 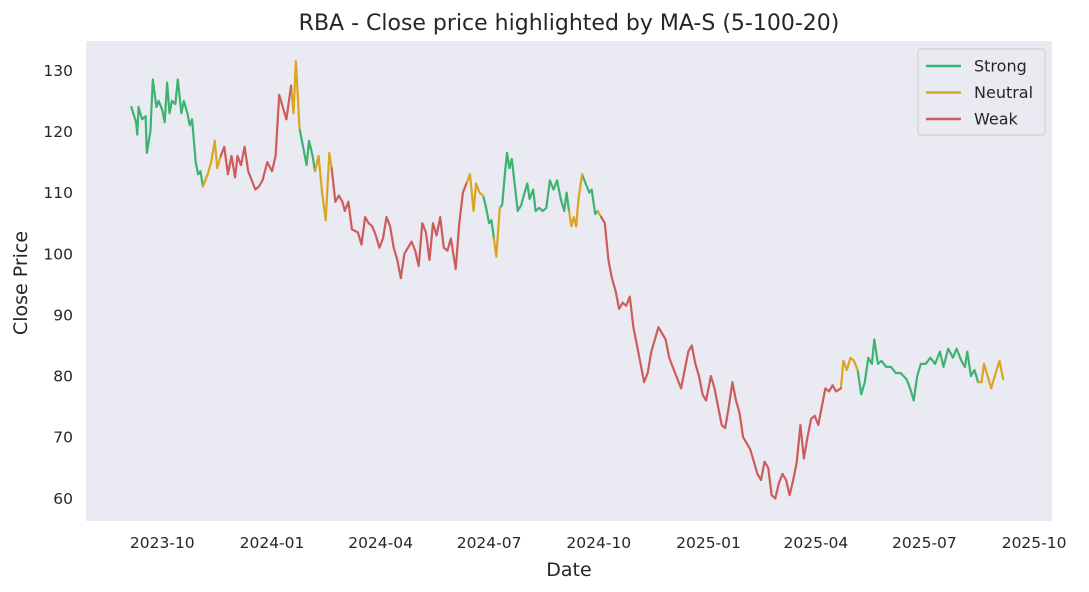 I want to click on y-tick-label-0: 60, so click(x=63, y=499).